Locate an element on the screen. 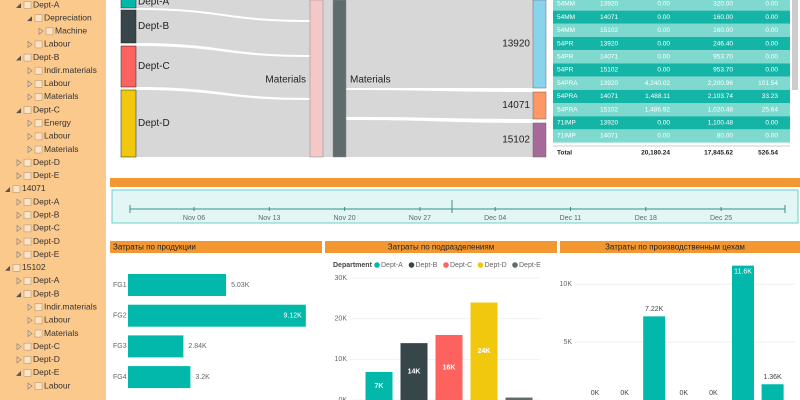 The width and height of the screenshot is (800, 400). table-cell: 1,020.48 is located at coordinates (721, 109).